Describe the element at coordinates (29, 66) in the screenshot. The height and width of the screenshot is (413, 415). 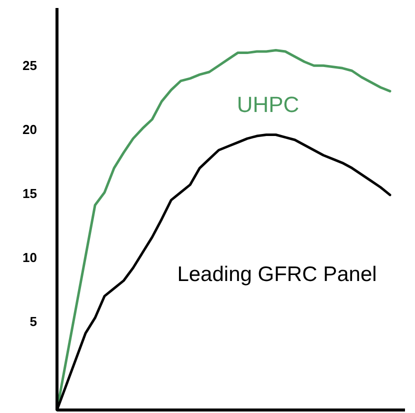
I see `y-tick-label: 25` at that location.